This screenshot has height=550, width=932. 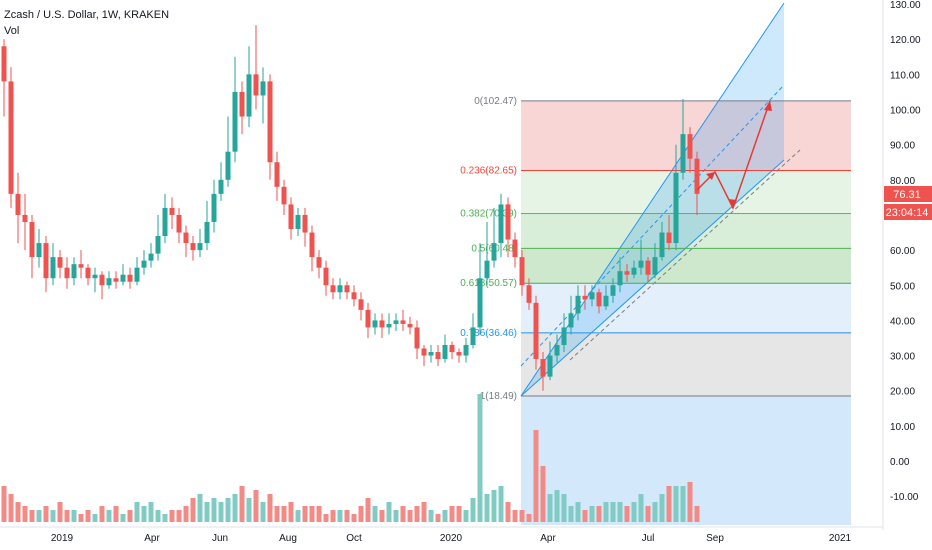 I want to click on chart-title: Zcash / U.S. Dollar, 1W, KRAKEN, so click(x=87, y=15).